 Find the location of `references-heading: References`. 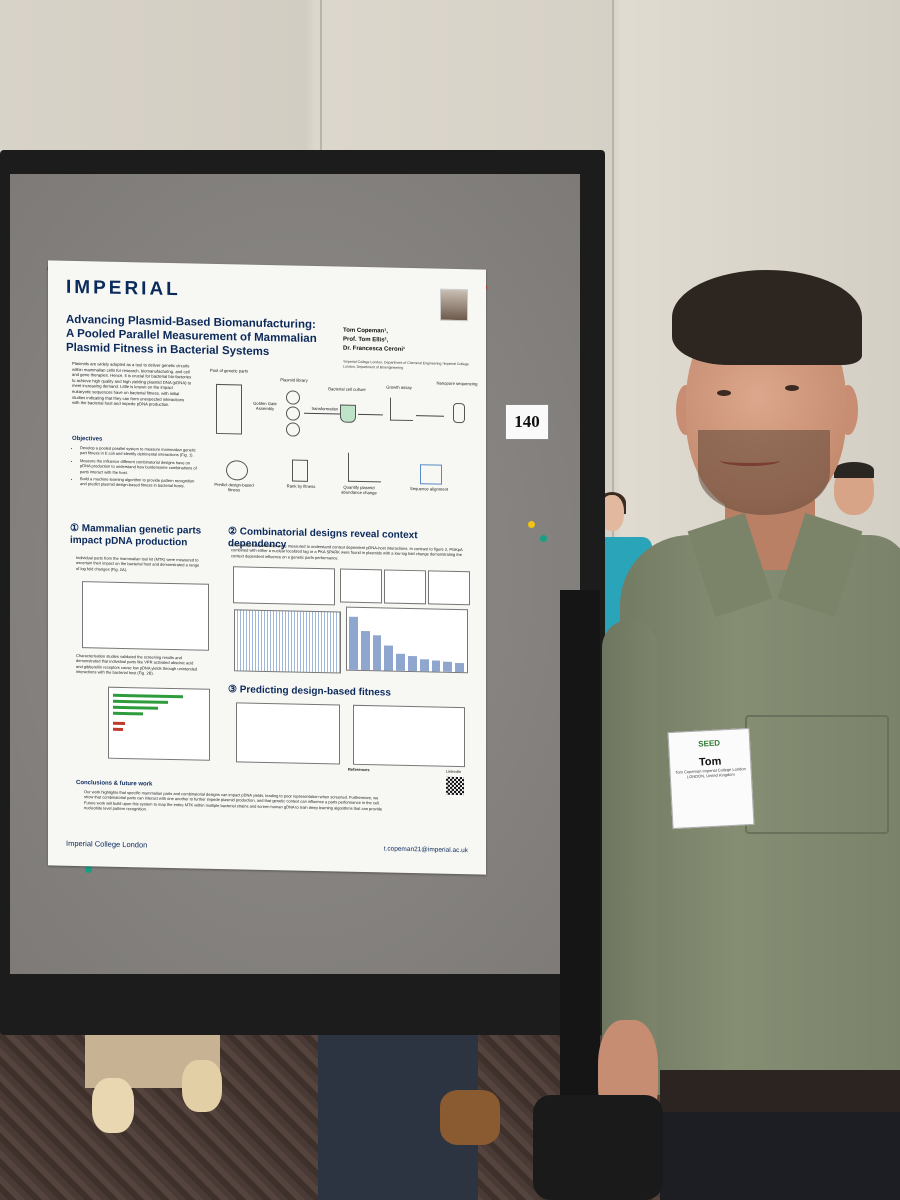

references-heading: References is located at coordinates (359, 769).